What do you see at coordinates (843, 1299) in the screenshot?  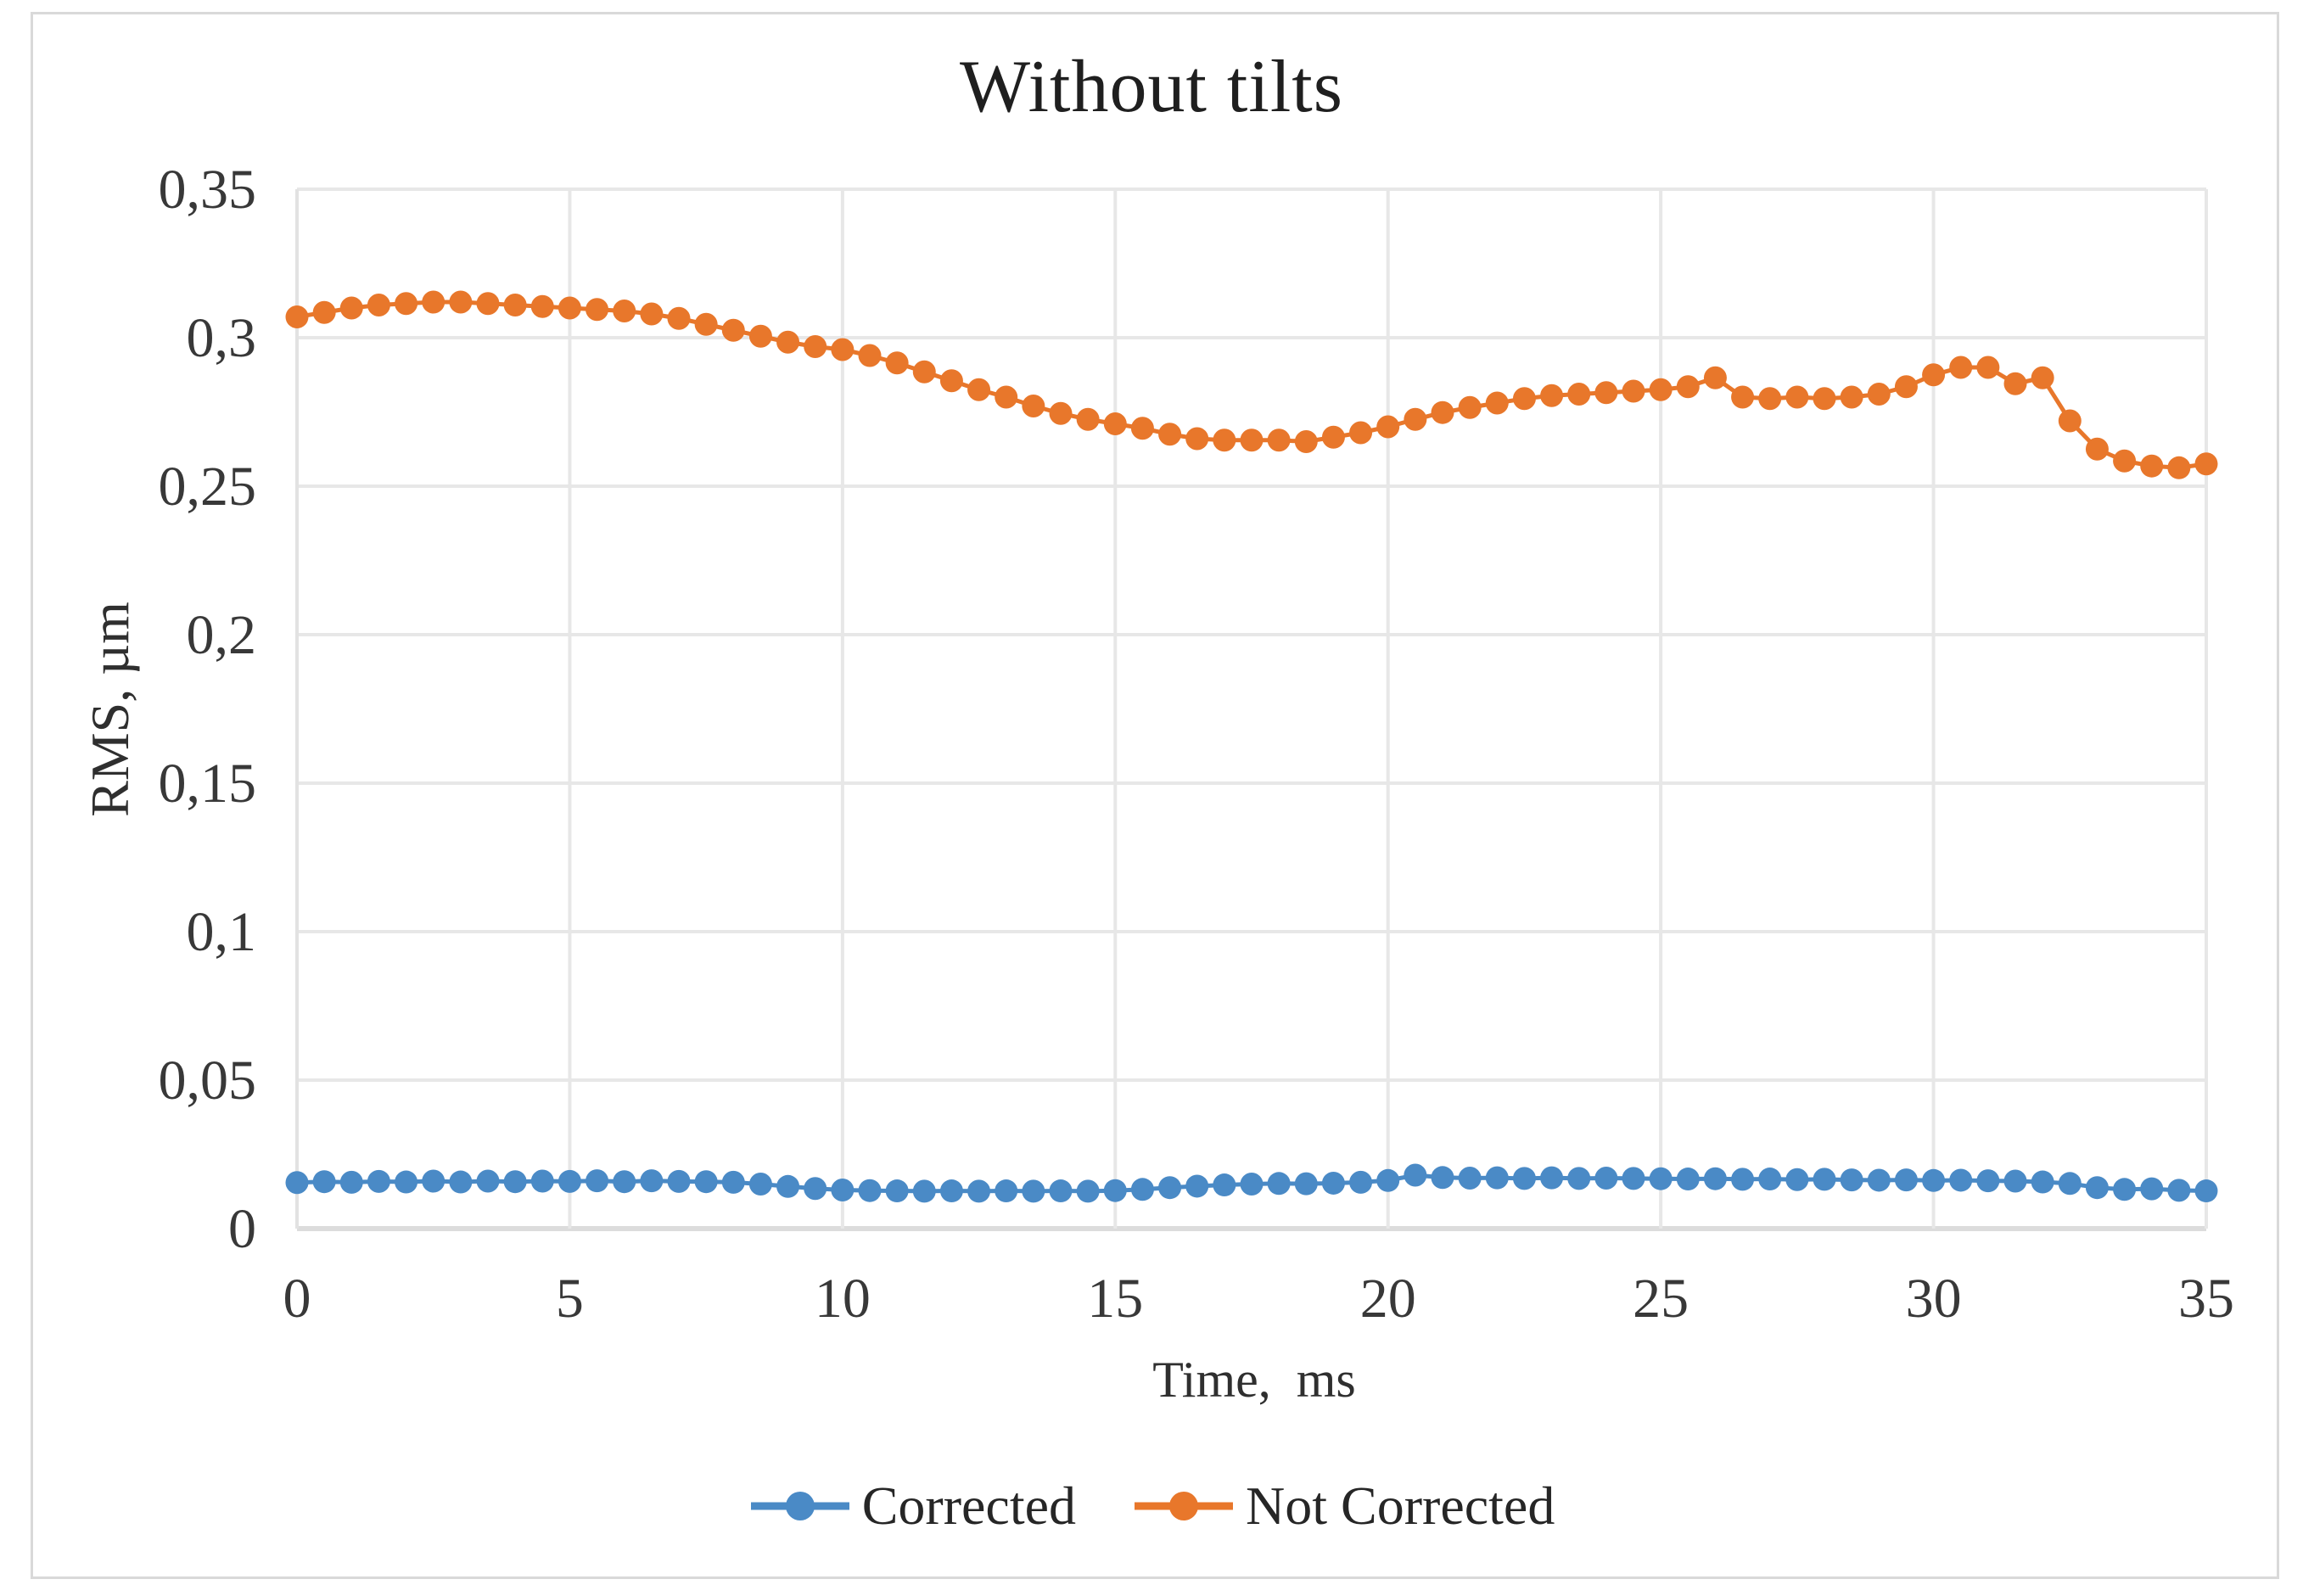 I see `x-tick-label: 10` at bounding box center [843, 1299].